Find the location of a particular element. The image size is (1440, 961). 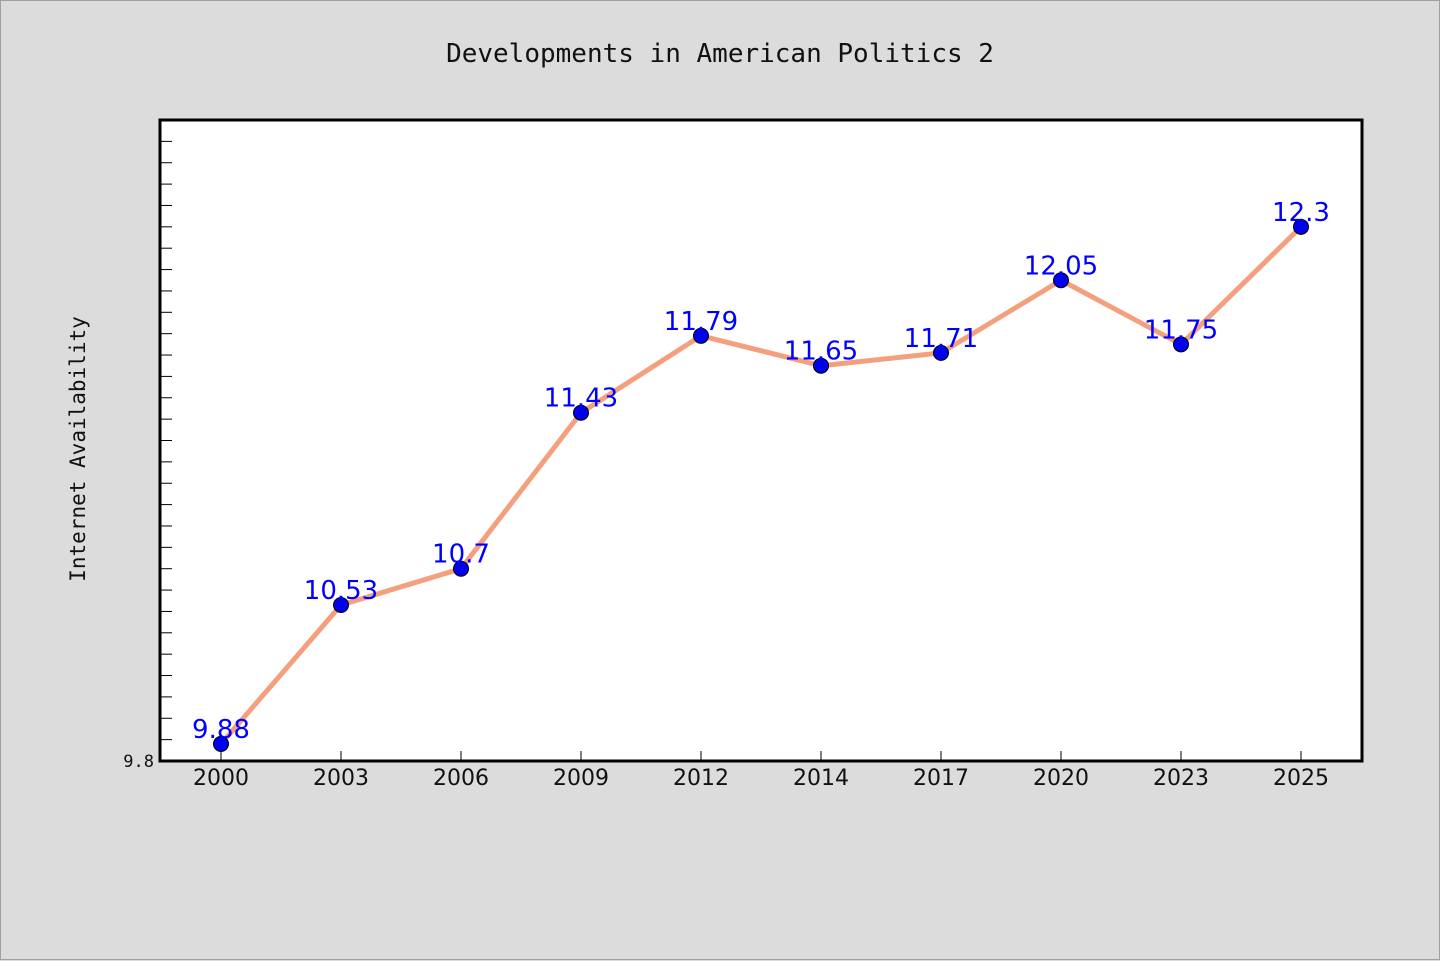

x-tick-label: 2006 is located at coordinates (461, 778).